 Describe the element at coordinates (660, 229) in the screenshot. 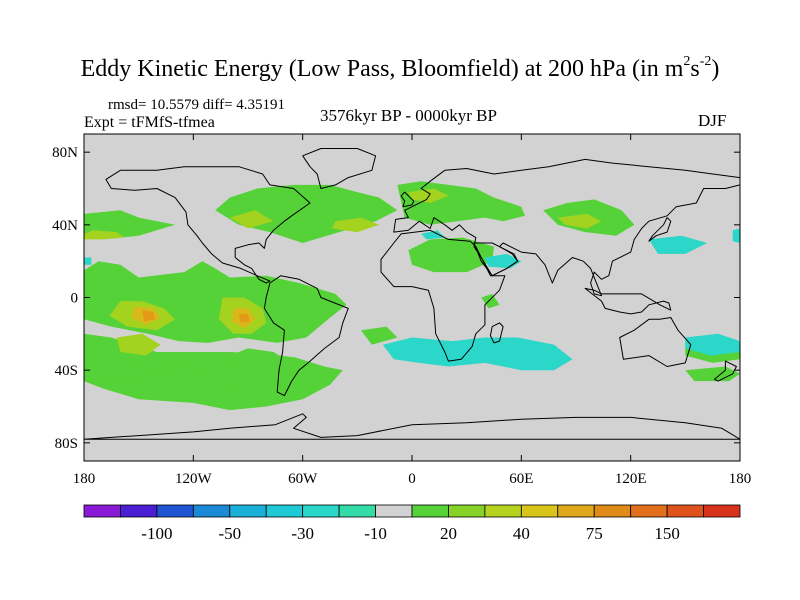

I see `coastline-japan` at that location.